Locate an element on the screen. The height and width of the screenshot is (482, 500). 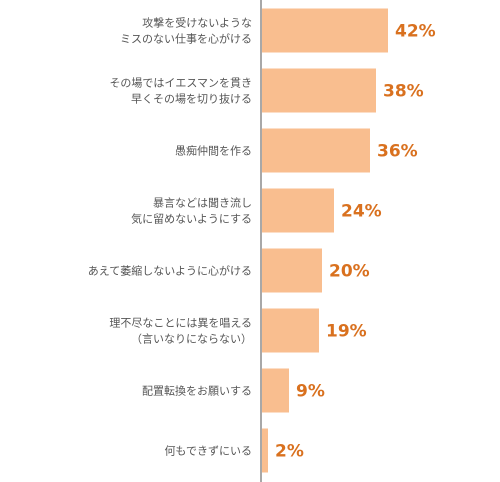
category-label-line: 愚痴仲間を作る is located at coordinates (213, 151).